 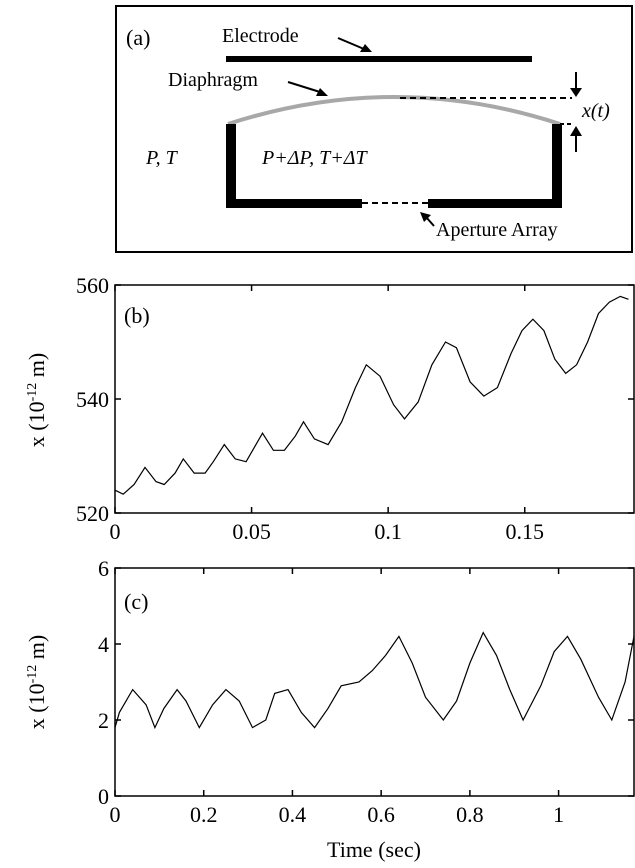 I want to click on x-tick-label-c: 0.2, so click(x=204, y=814).